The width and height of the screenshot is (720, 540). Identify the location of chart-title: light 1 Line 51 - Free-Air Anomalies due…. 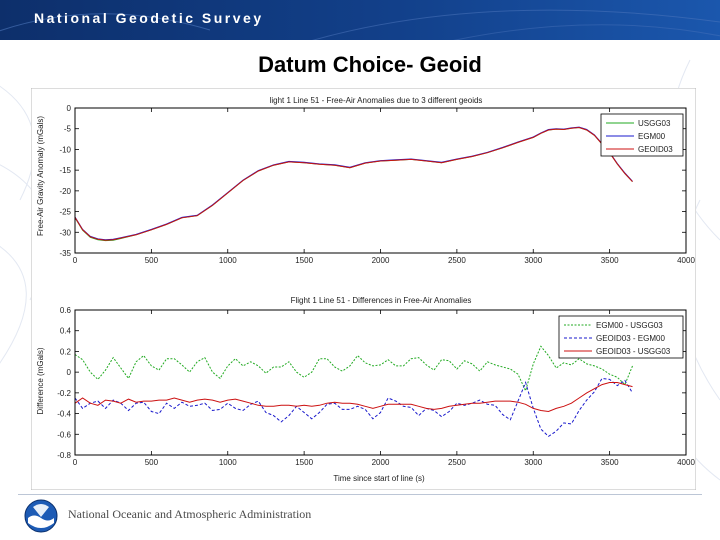
(376, 100).